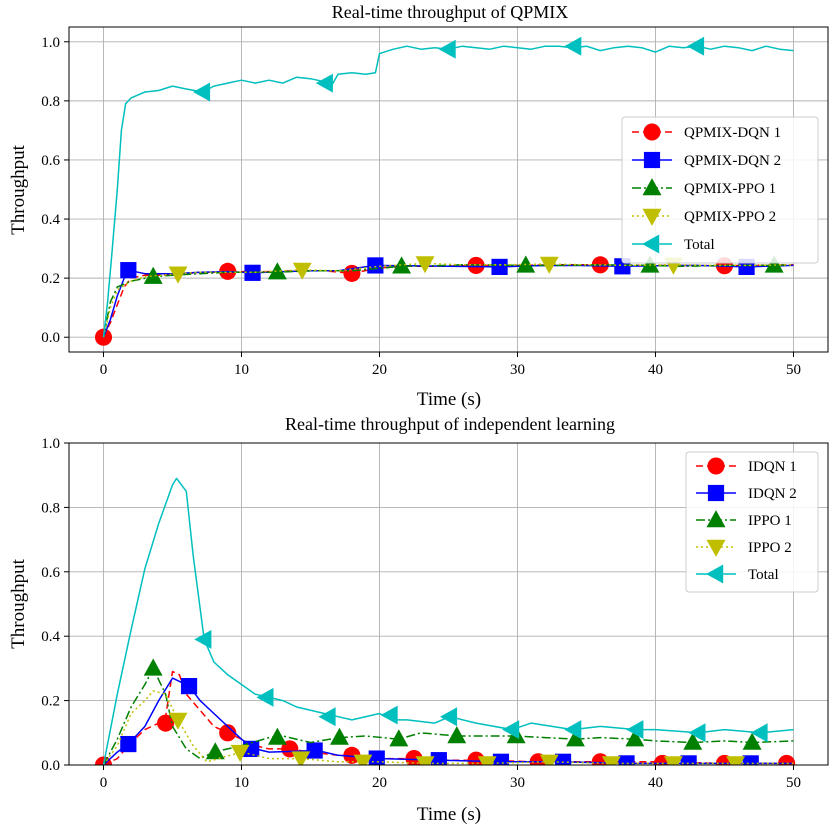  I want to click on x-tick-label: 30, so click(517, 783).